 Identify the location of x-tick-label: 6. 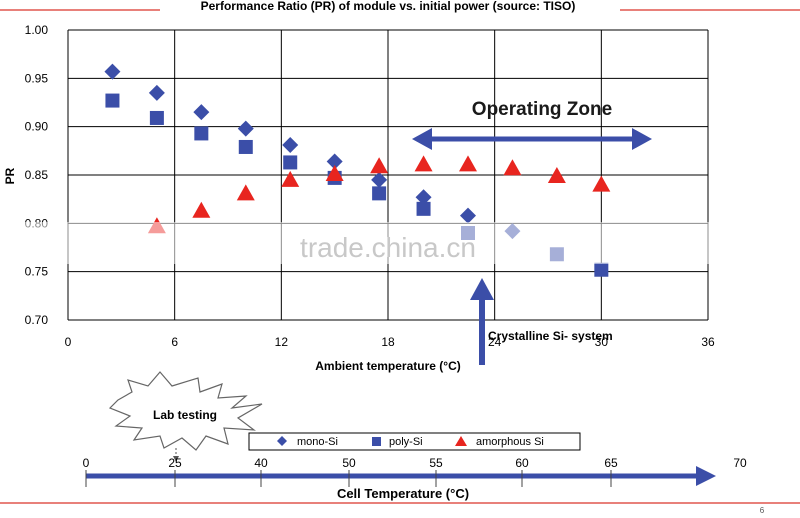
(174, 342).